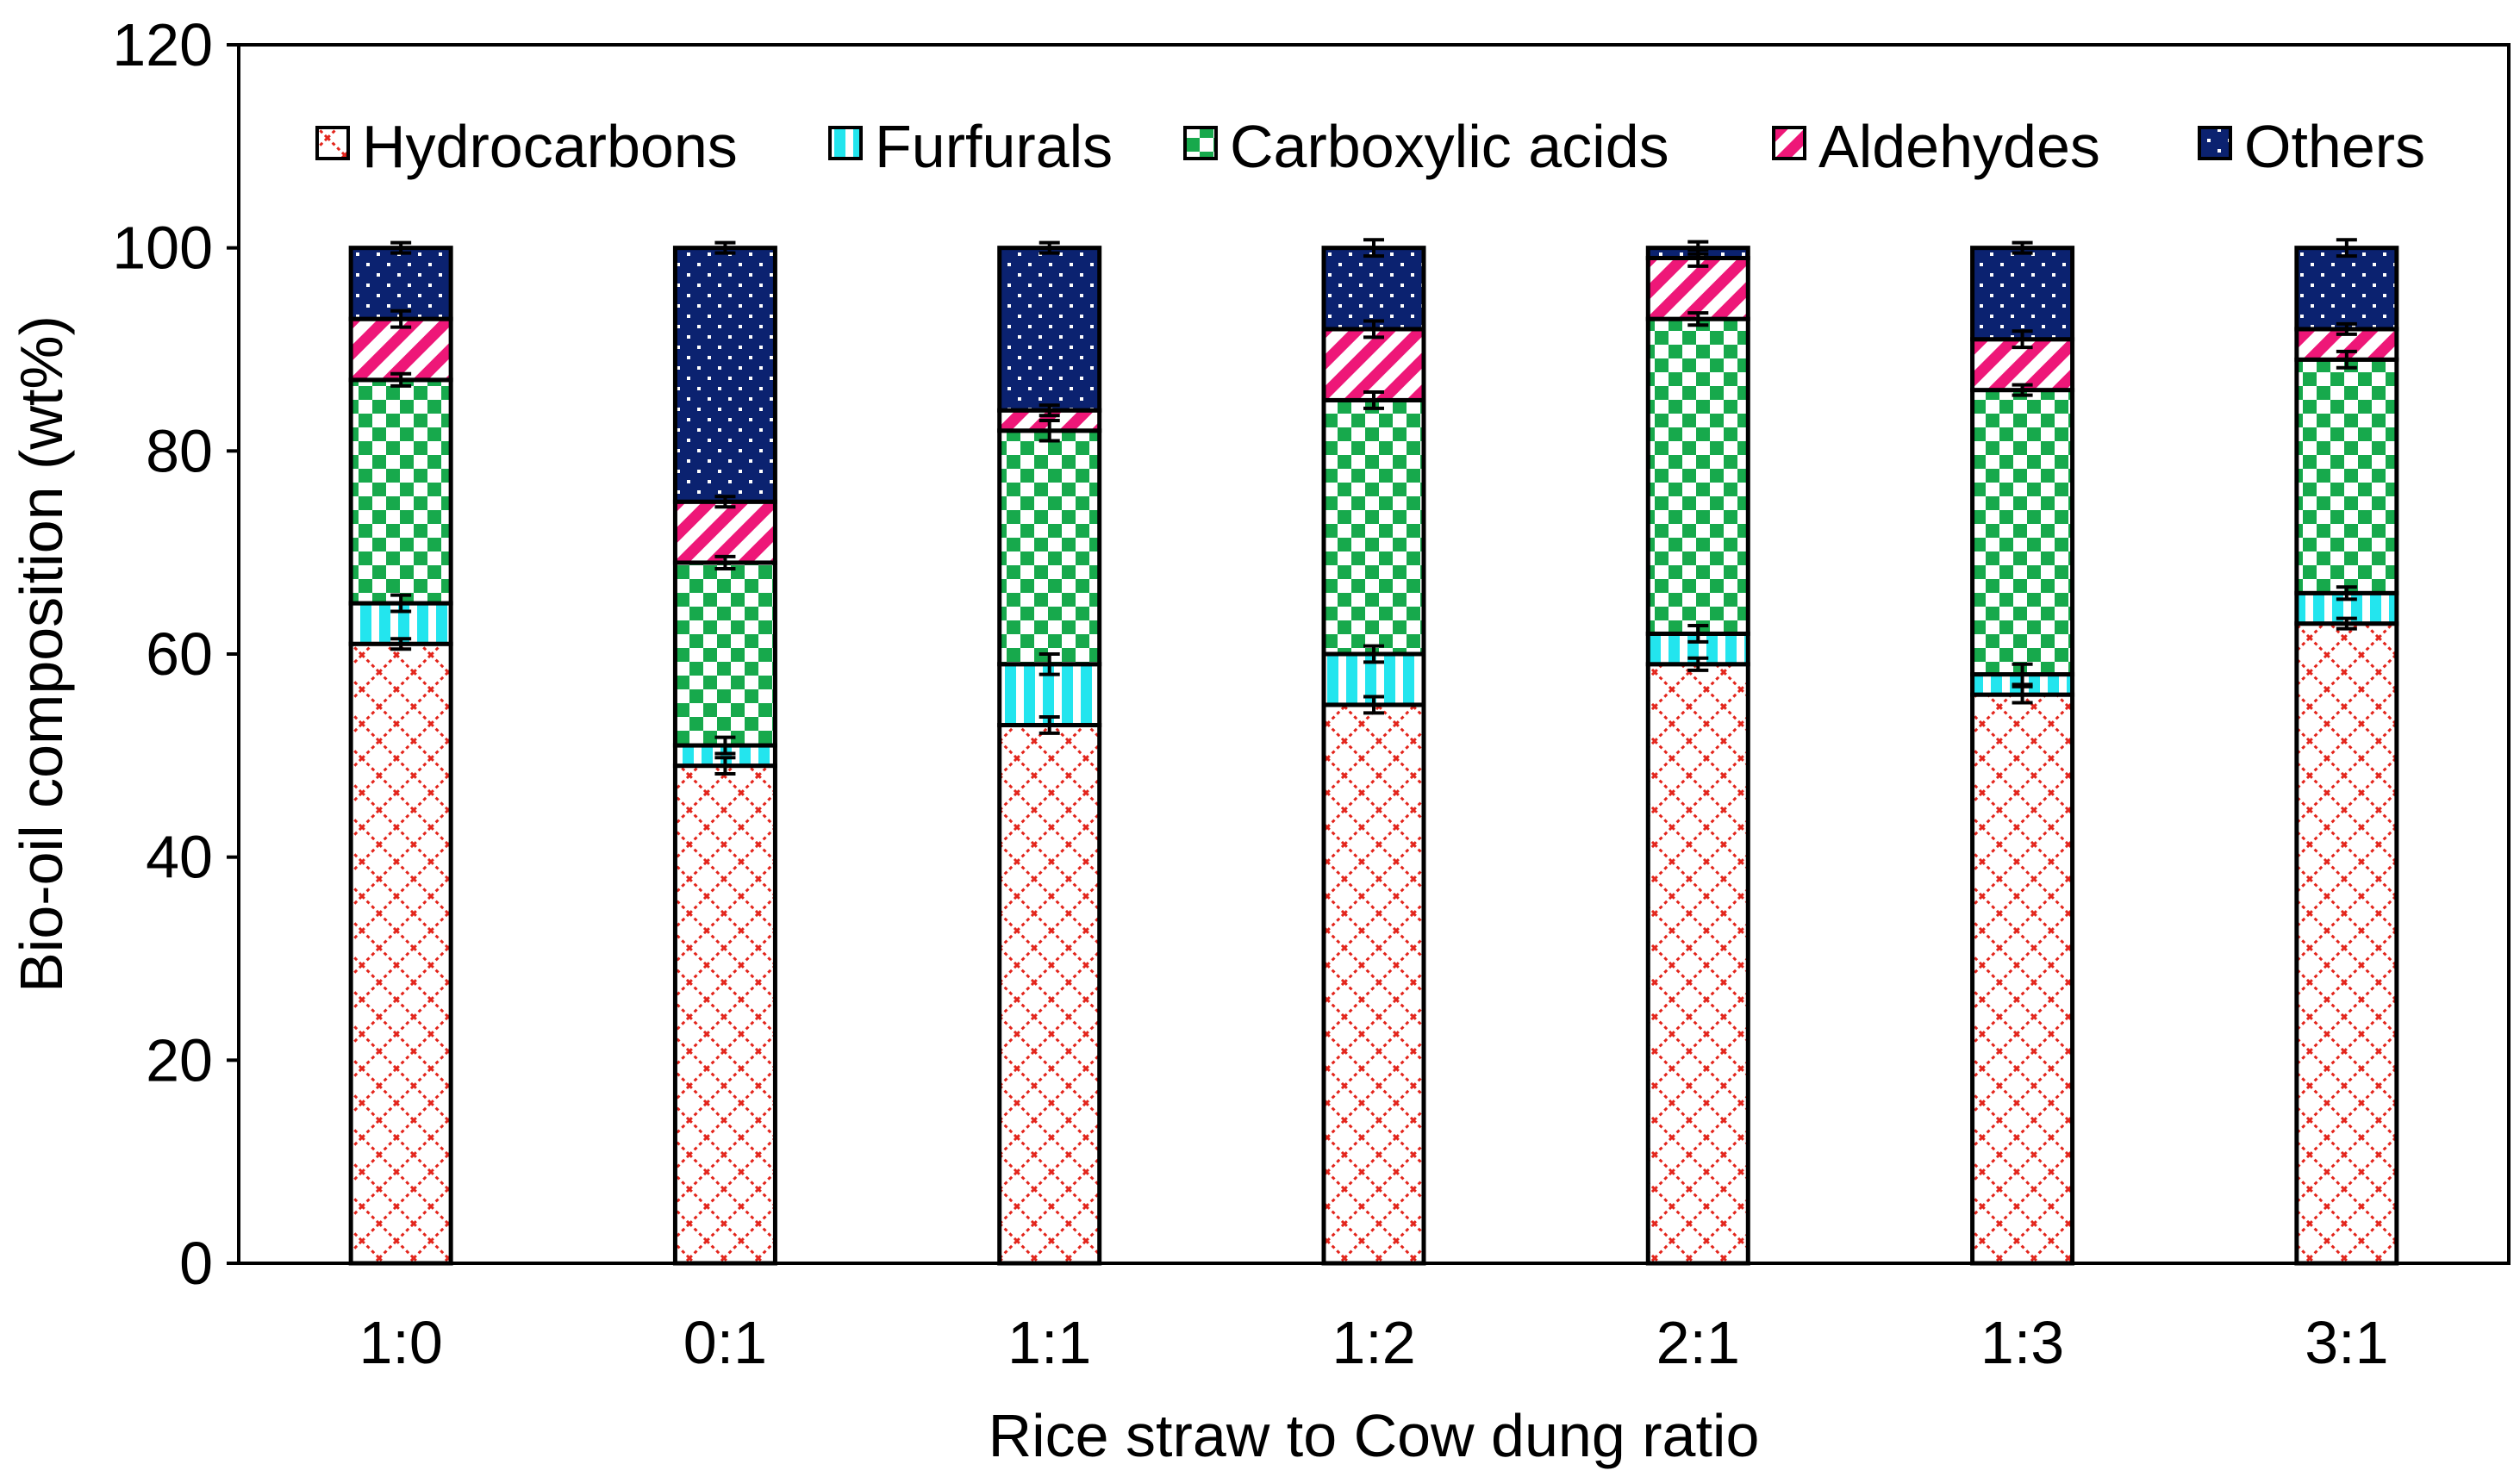  Describe the element at coordinates (2335, 146) in the screenshot. I see `legend-label: Others` at that location.